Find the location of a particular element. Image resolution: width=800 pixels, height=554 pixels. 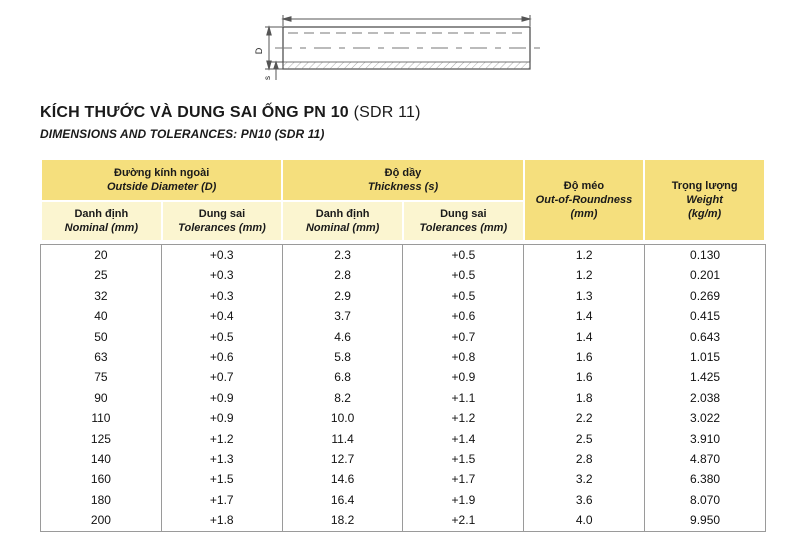

table-cell: 20 is located at coordinates (101, 255).